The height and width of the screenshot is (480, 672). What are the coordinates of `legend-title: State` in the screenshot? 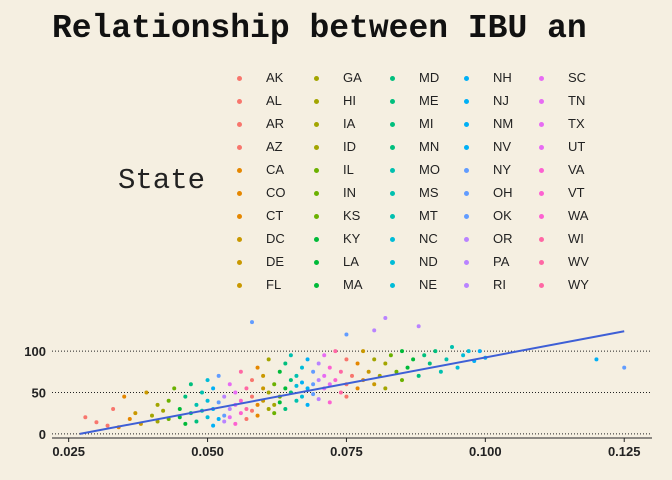 It's located at (162, 180).